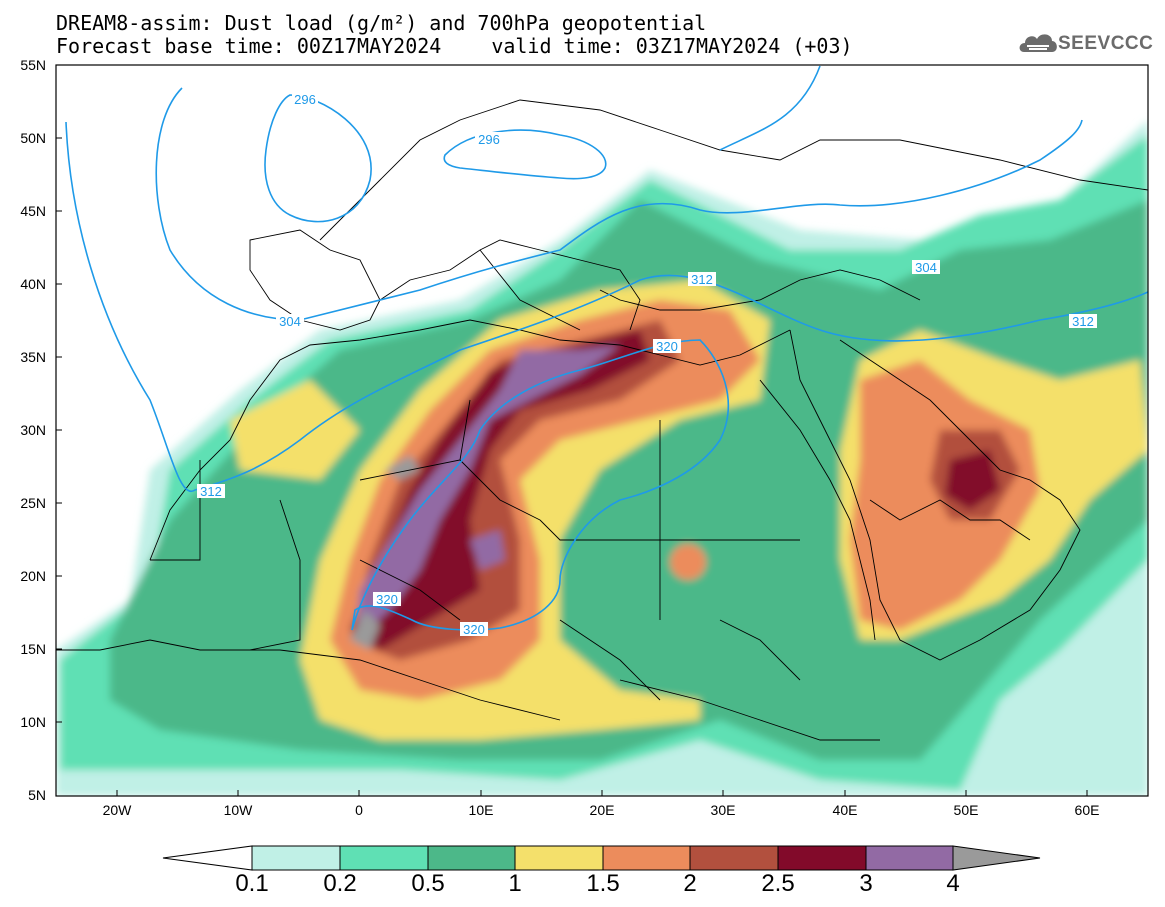 This screenshot has width=1165, height=907. Describe the element at coordinates (690, 883) in the screenshot. I see `colorbar-label: 2` at that location.